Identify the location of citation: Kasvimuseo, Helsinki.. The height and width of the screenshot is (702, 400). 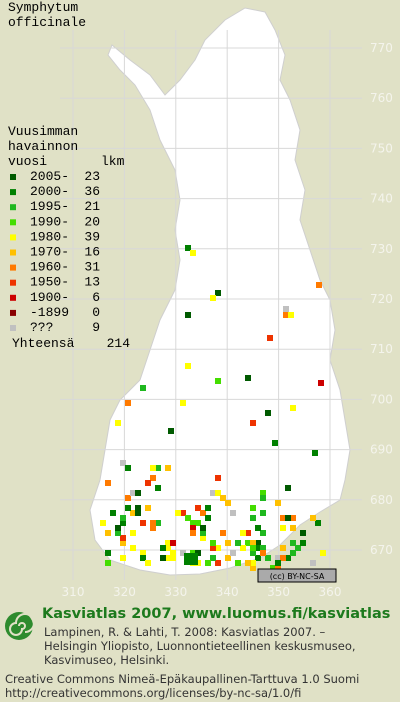
(106, 660).